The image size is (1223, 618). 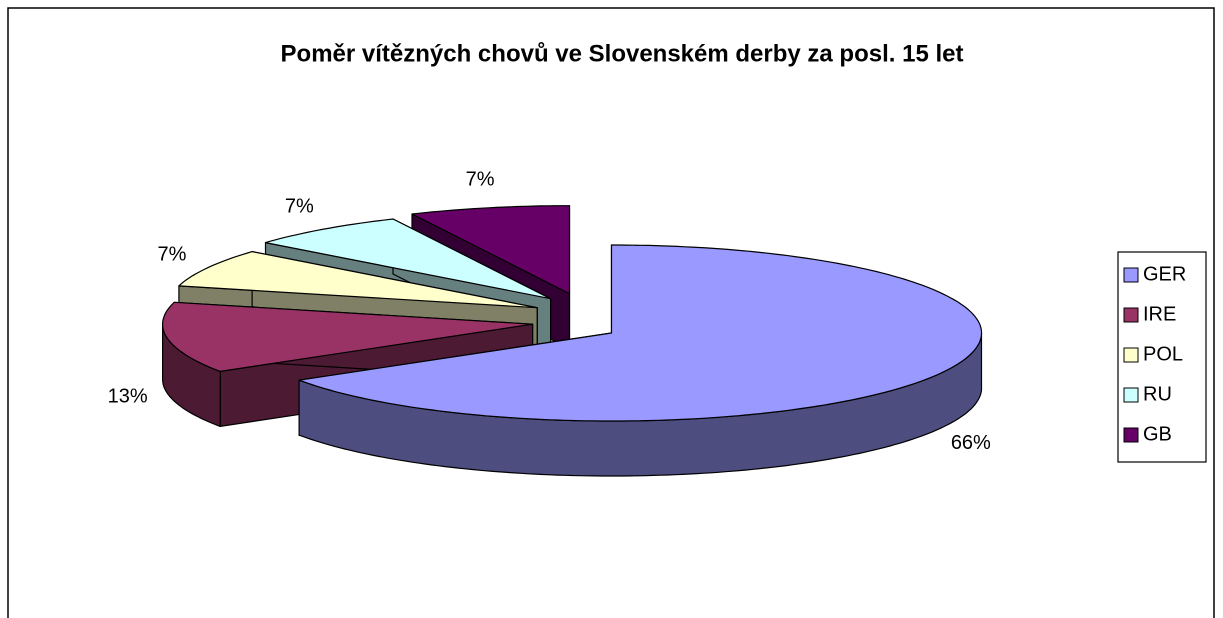 What do you see at coordinates (1157, 394) in the screenshot?
I see `legend-label: RU` at bounding box center [1157, 394].